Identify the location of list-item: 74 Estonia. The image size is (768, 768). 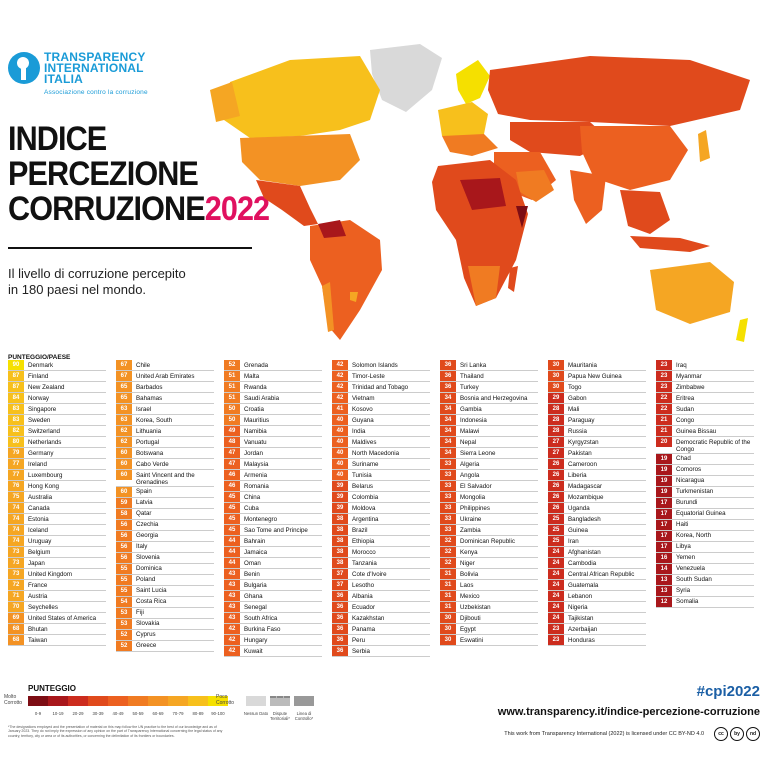
(57, 519).